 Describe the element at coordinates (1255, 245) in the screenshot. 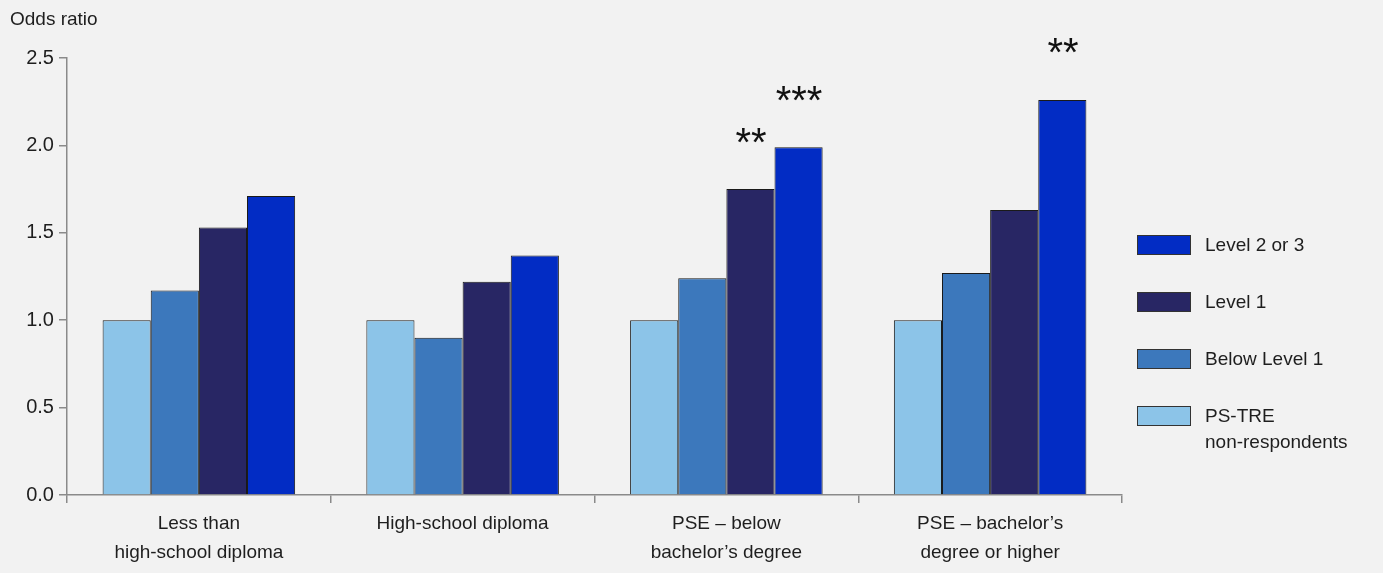

I see `legend-label: Level 2 or 3` at that location.